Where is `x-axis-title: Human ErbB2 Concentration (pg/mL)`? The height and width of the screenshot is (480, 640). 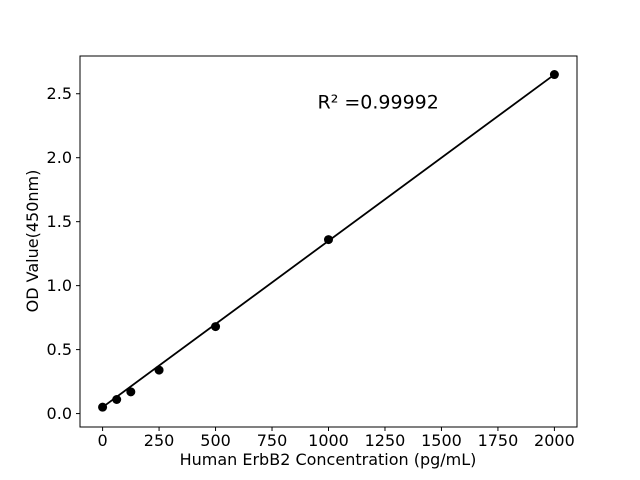 x-axis-title: Human ErbB2 Concentration (pg/mL) is located at coordinates (328, 459).